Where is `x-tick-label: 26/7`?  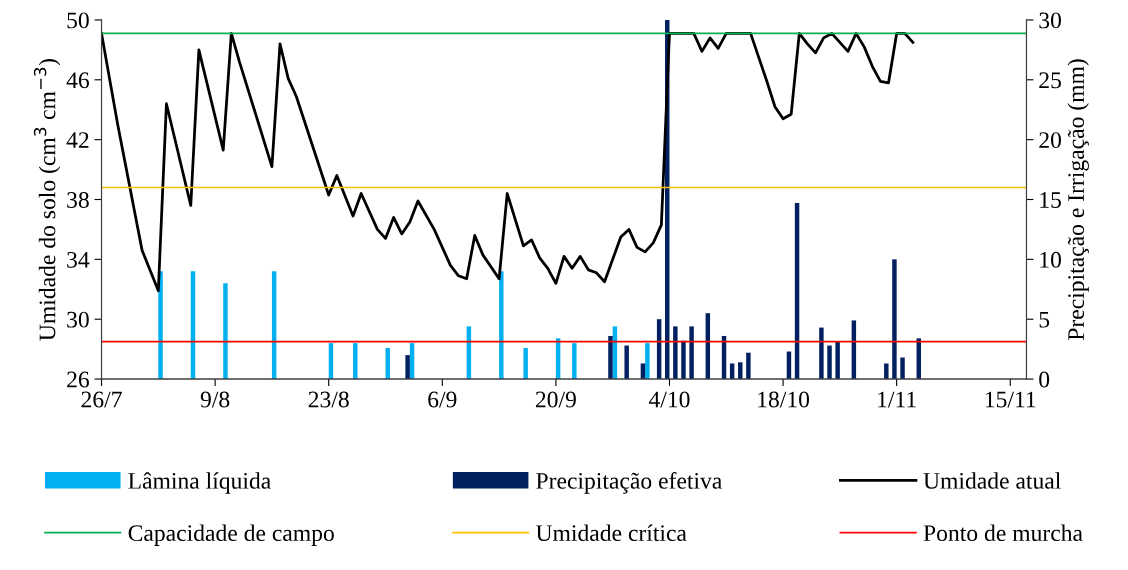 x-tick-label: 26/7 is located at coordinates (101, 399).